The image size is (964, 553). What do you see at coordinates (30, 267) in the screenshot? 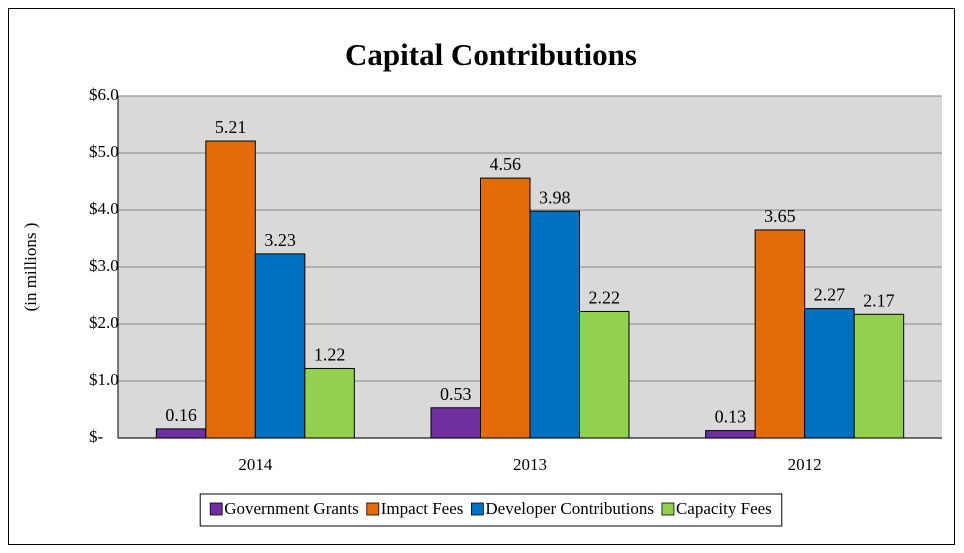
I see `y-axis-label: (in millions )` at bounding box center [30, 267].